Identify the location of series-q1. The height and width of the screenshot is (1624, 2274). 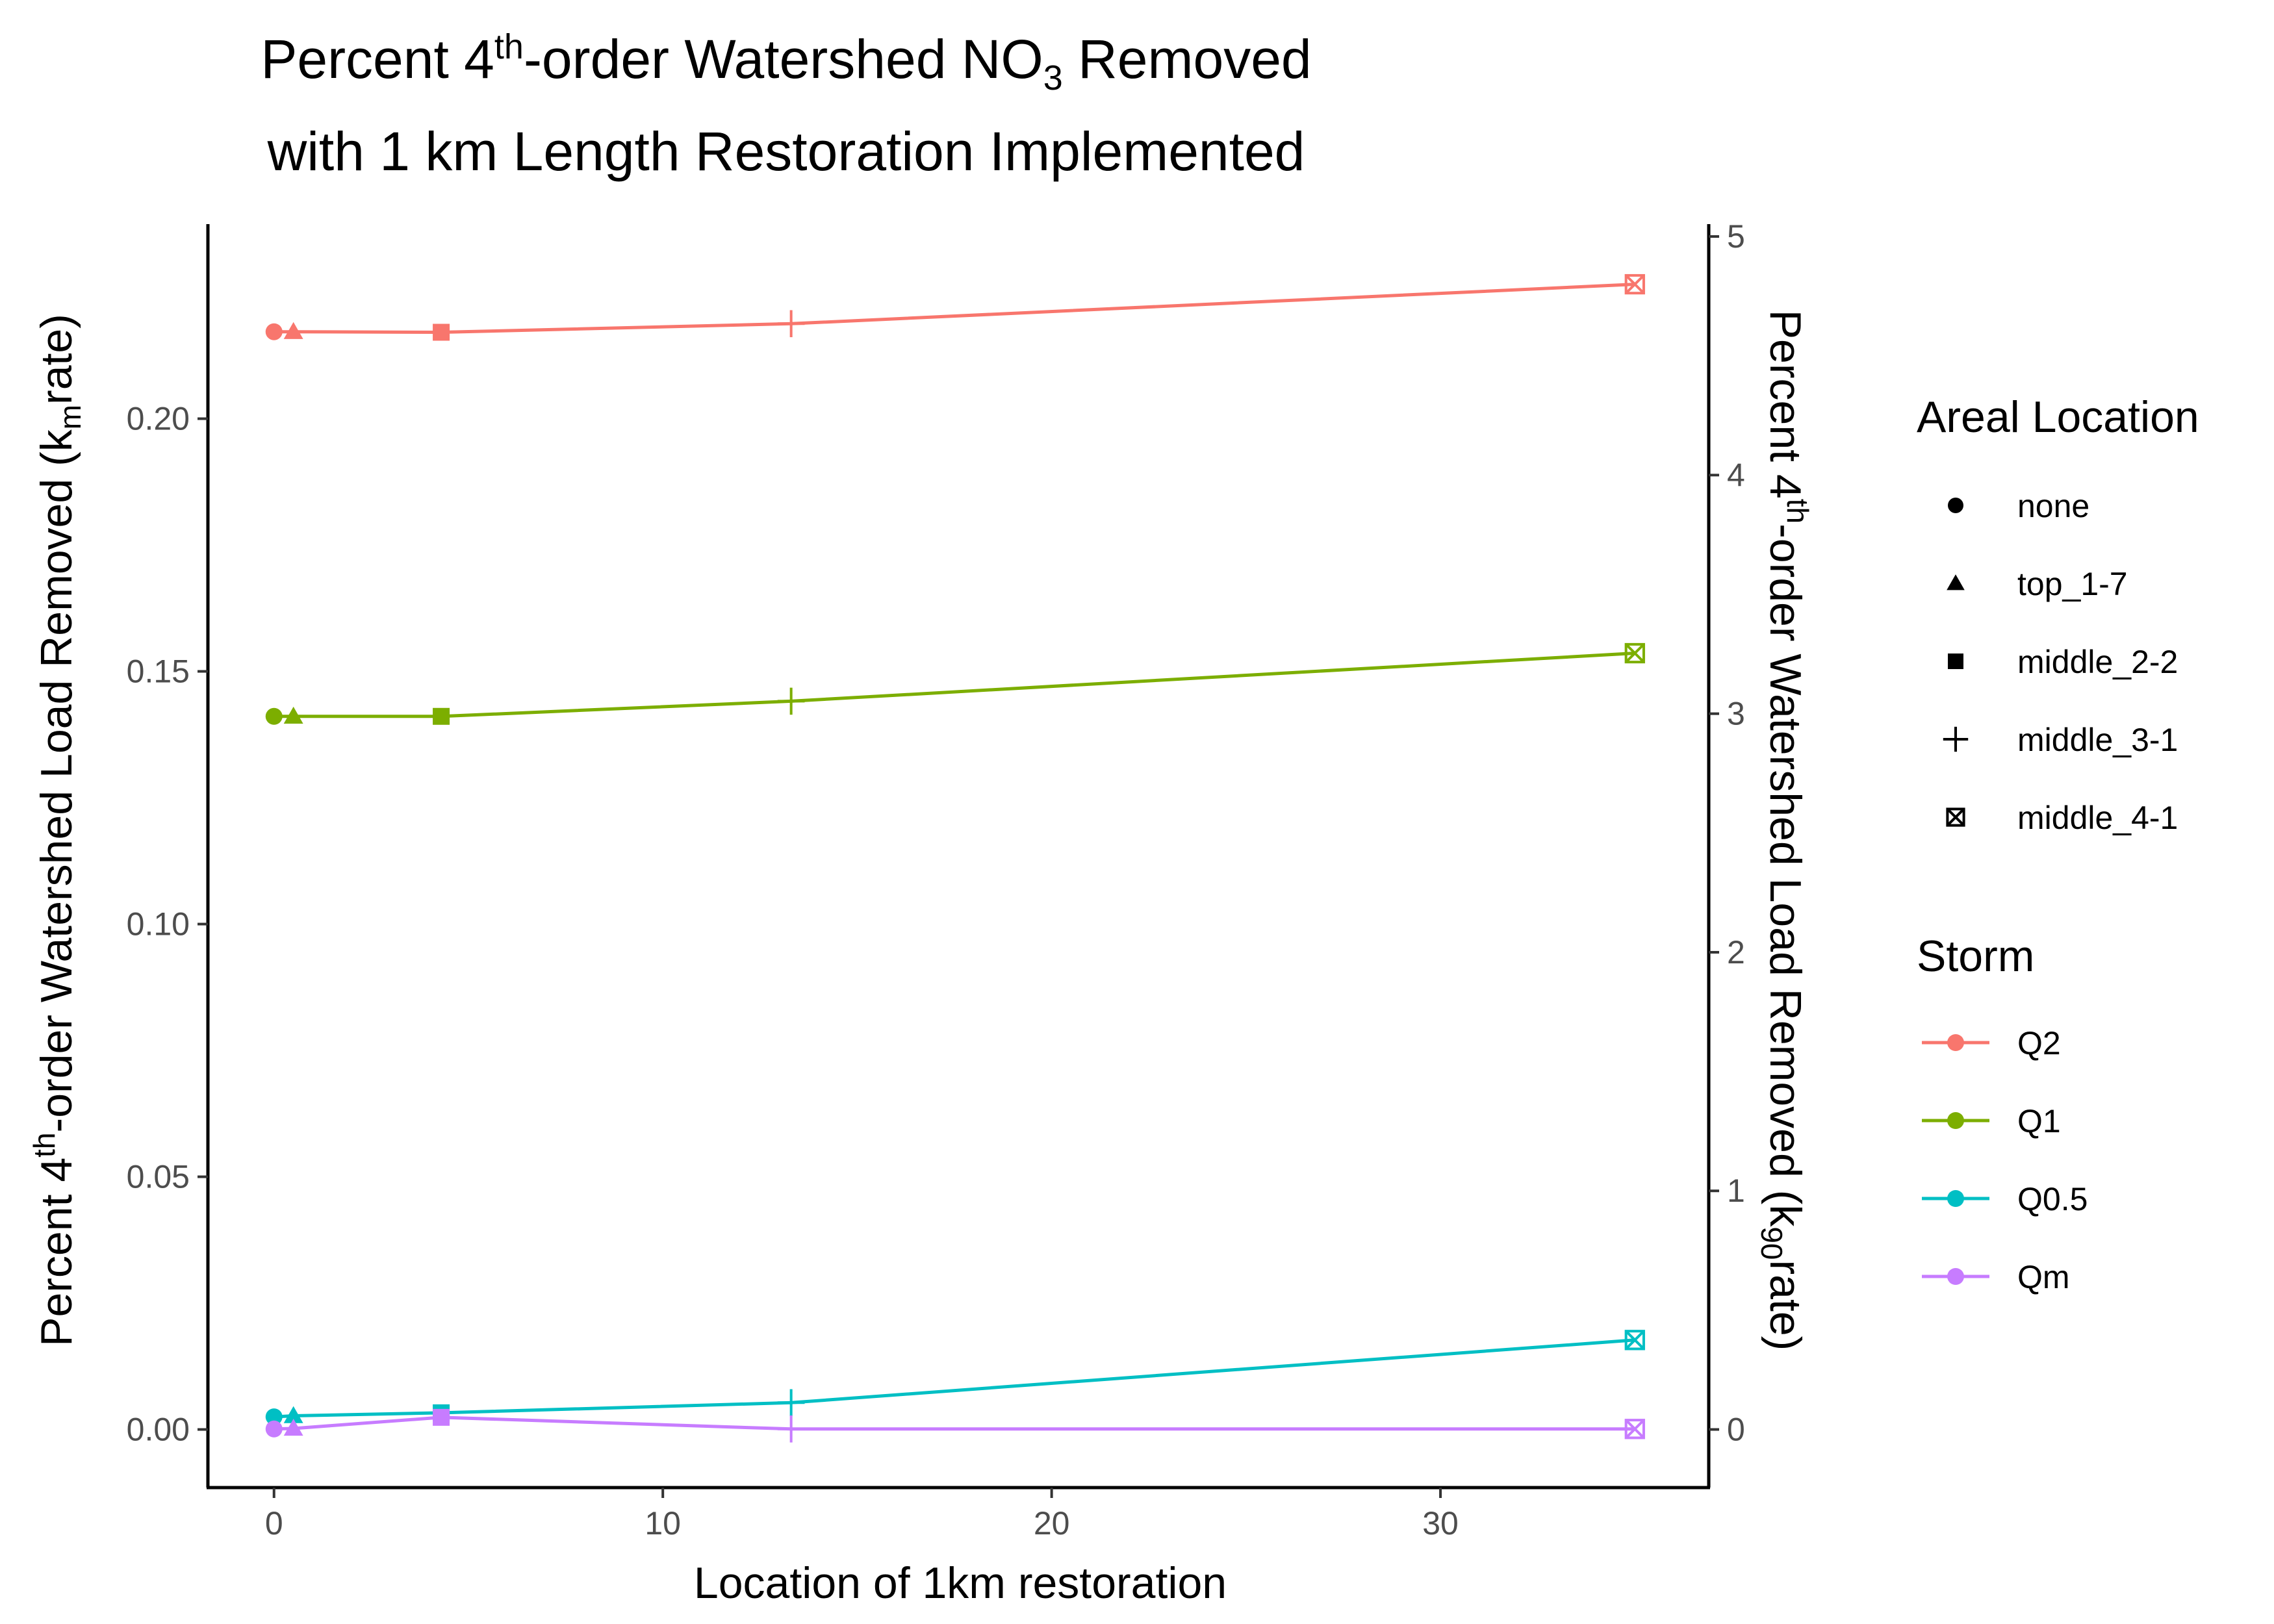
(955, 683).